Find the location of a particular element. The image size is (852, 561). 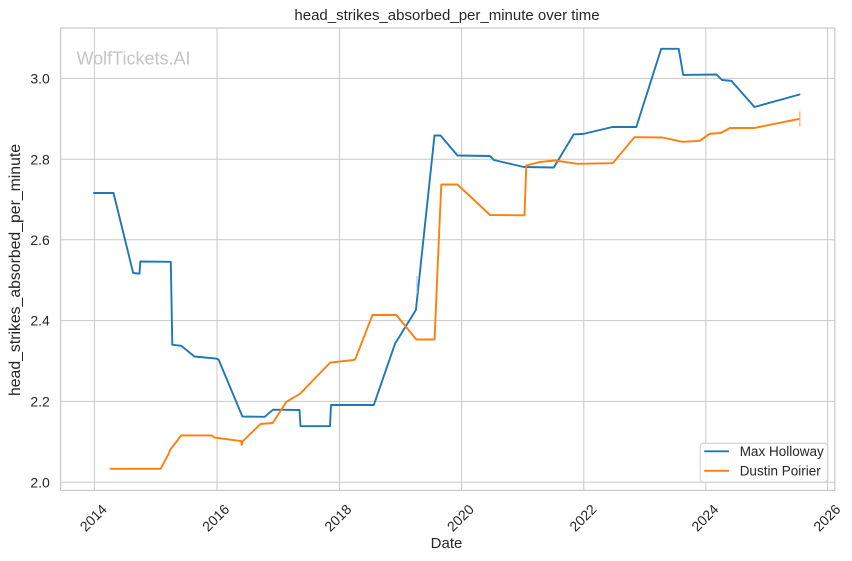

svg-text: WolfTickets.AI is located at coordinates (134, 59).